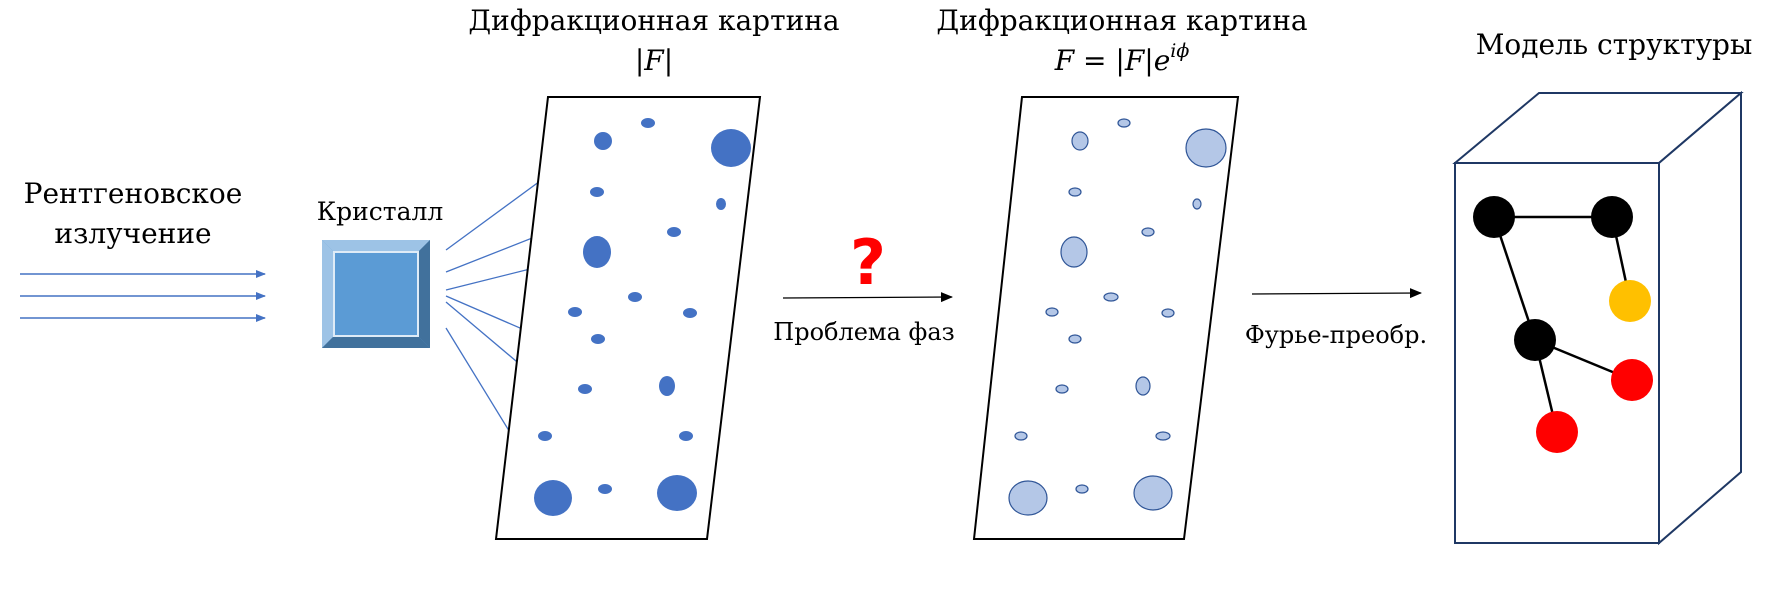 This screenshot has width=1789, height=602. What do you see at coordinates (1112, 60) in the screenshot?
I see `pattern2-formula-base: F = |F|e` at bounding box center [1112, 60].